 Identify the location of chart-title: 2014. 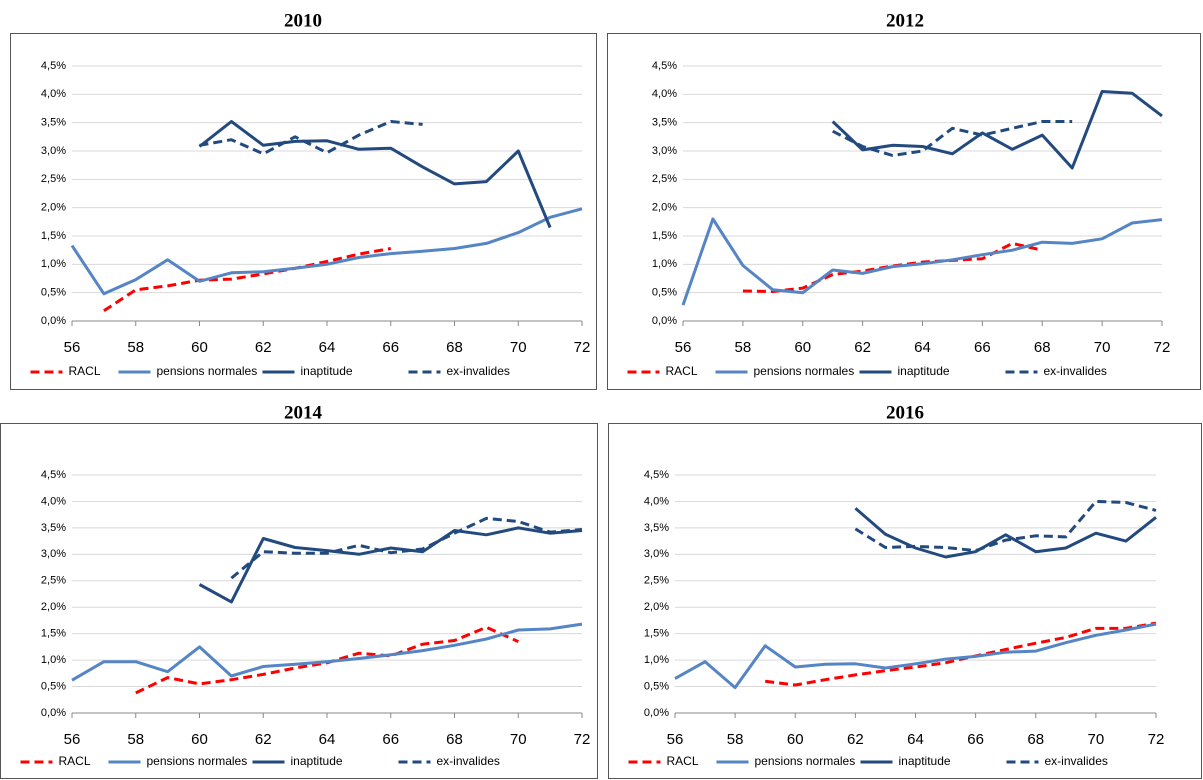
(303, 412).